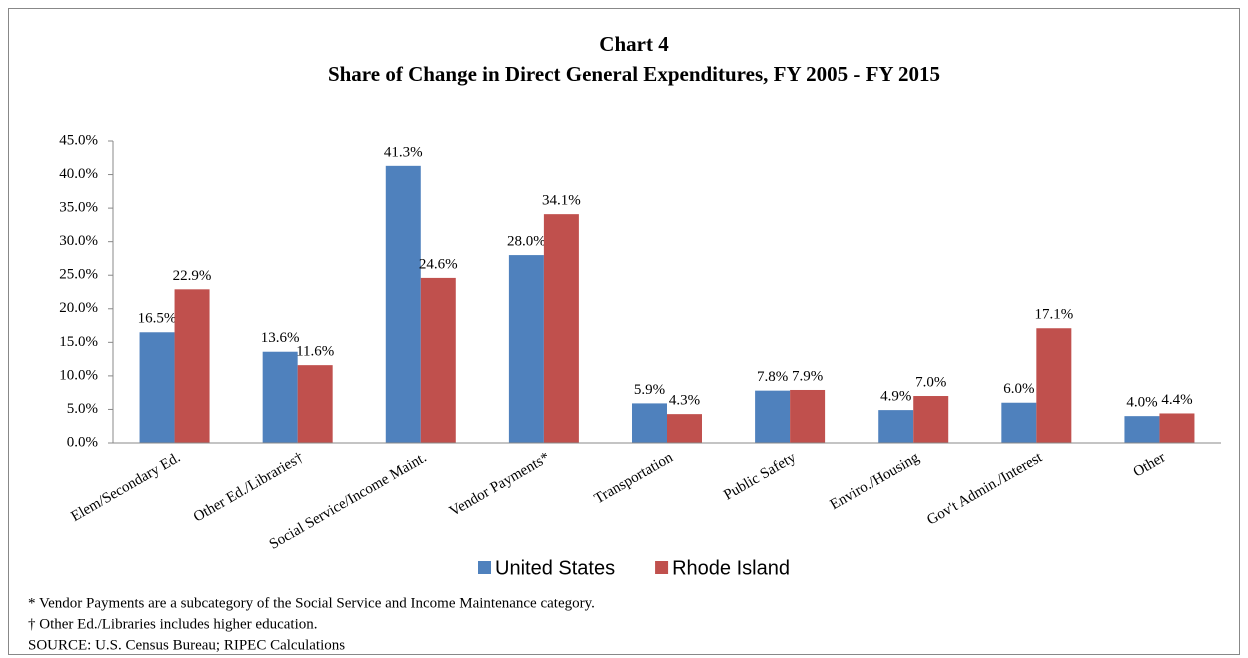 The width and height of the screenshot is (1248, 658). What do you see at coordinates (895, 397) in the screenshot?
I see `value-label: 4.9%` at bounding box center [895, 397].